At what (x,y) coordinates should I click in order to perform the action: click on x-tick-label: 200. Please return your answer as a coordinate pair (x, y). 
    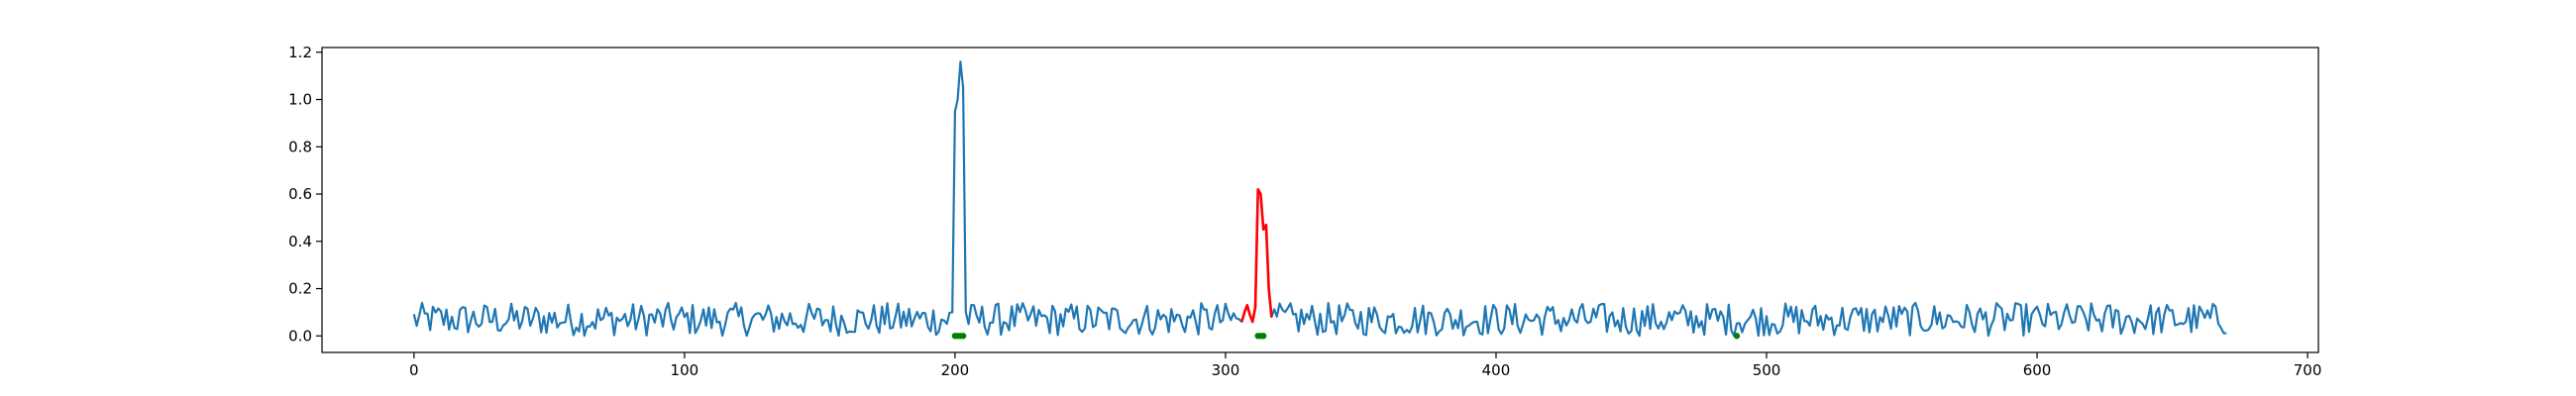
    Looking at the image, I should click on (955, 370).